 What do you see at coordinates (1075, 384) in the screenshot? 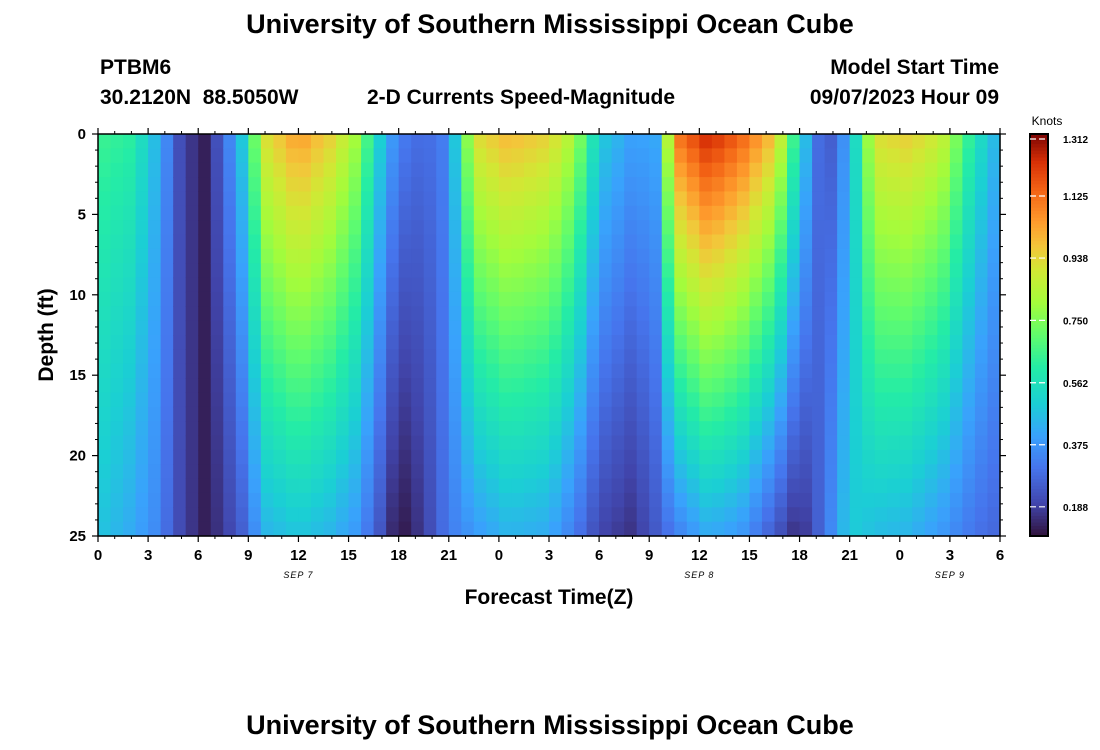
I see `colorbar-tick-label: 0.562` at bounding box center [1075, 384].